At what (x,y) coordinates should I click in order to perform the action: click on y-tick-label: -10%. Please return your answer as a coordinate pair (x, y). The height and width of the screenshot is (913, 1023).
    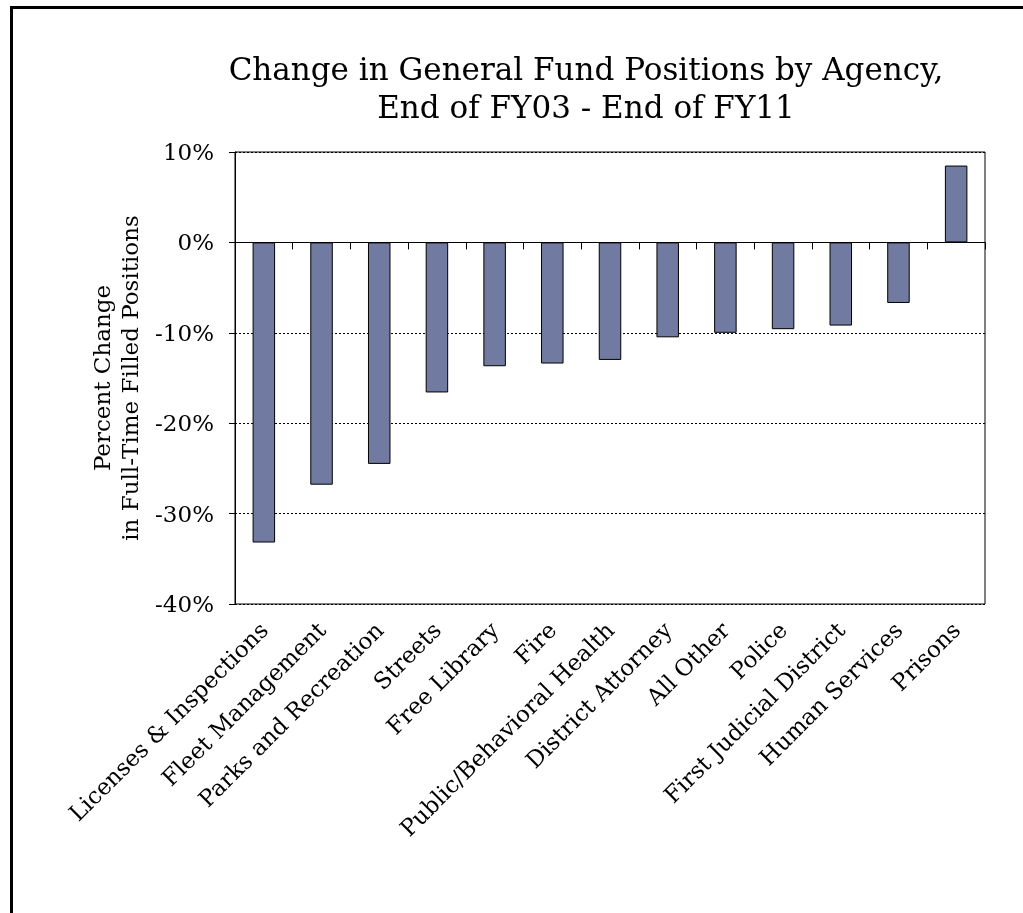
    Looking at the image, I should click on (184, 332).